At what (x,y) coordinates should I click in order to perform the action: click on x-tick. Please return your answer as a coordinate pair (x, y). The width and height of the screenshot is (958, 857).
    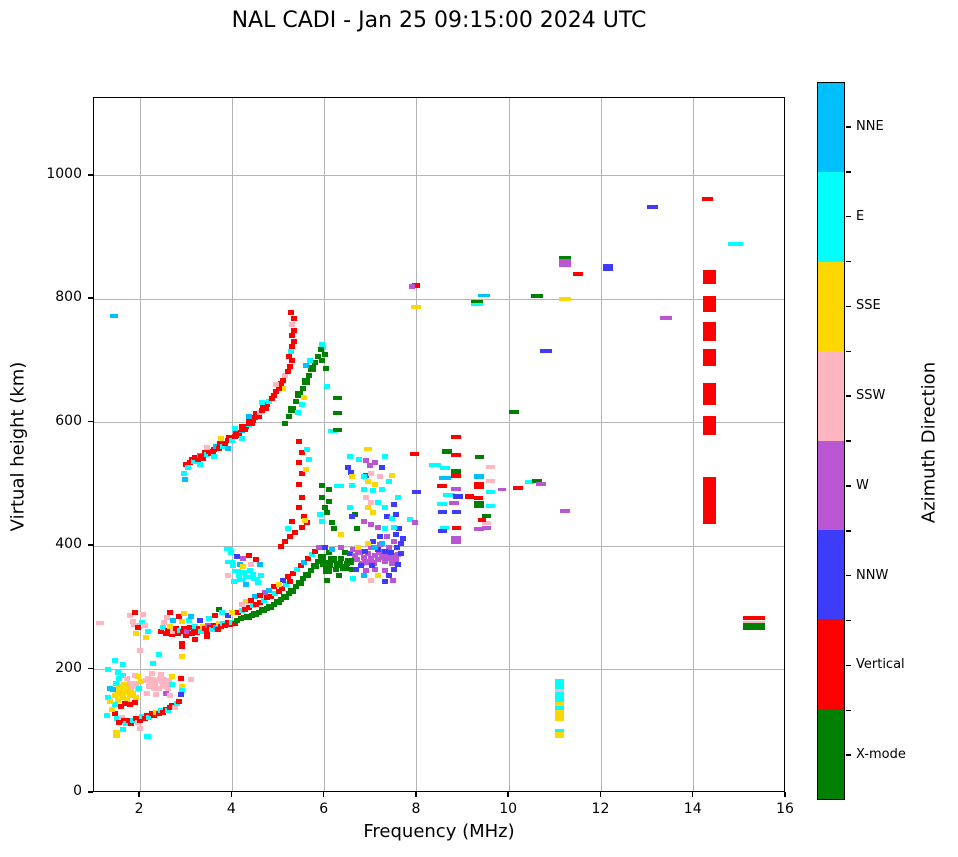
    Looking at the image, I should click on (785, 794).